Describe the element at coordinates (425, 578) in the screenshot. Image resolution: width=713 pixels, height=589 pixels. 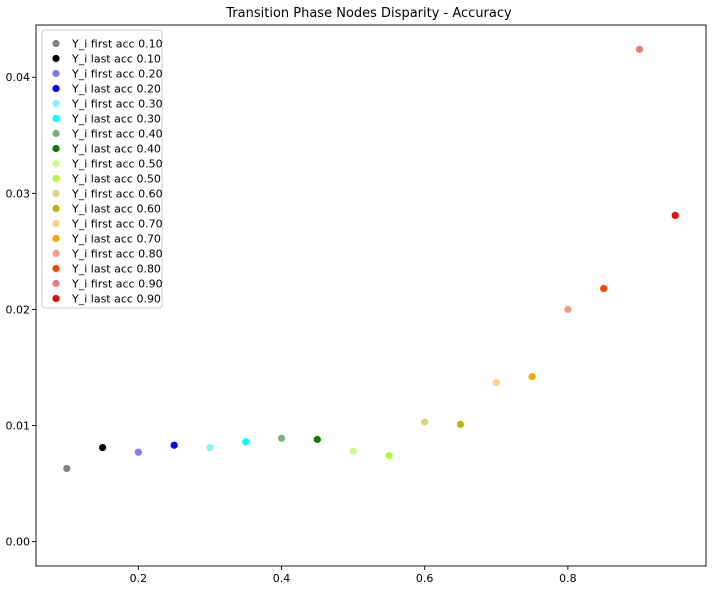
I see `x-tick-label: 0.6` at that location.